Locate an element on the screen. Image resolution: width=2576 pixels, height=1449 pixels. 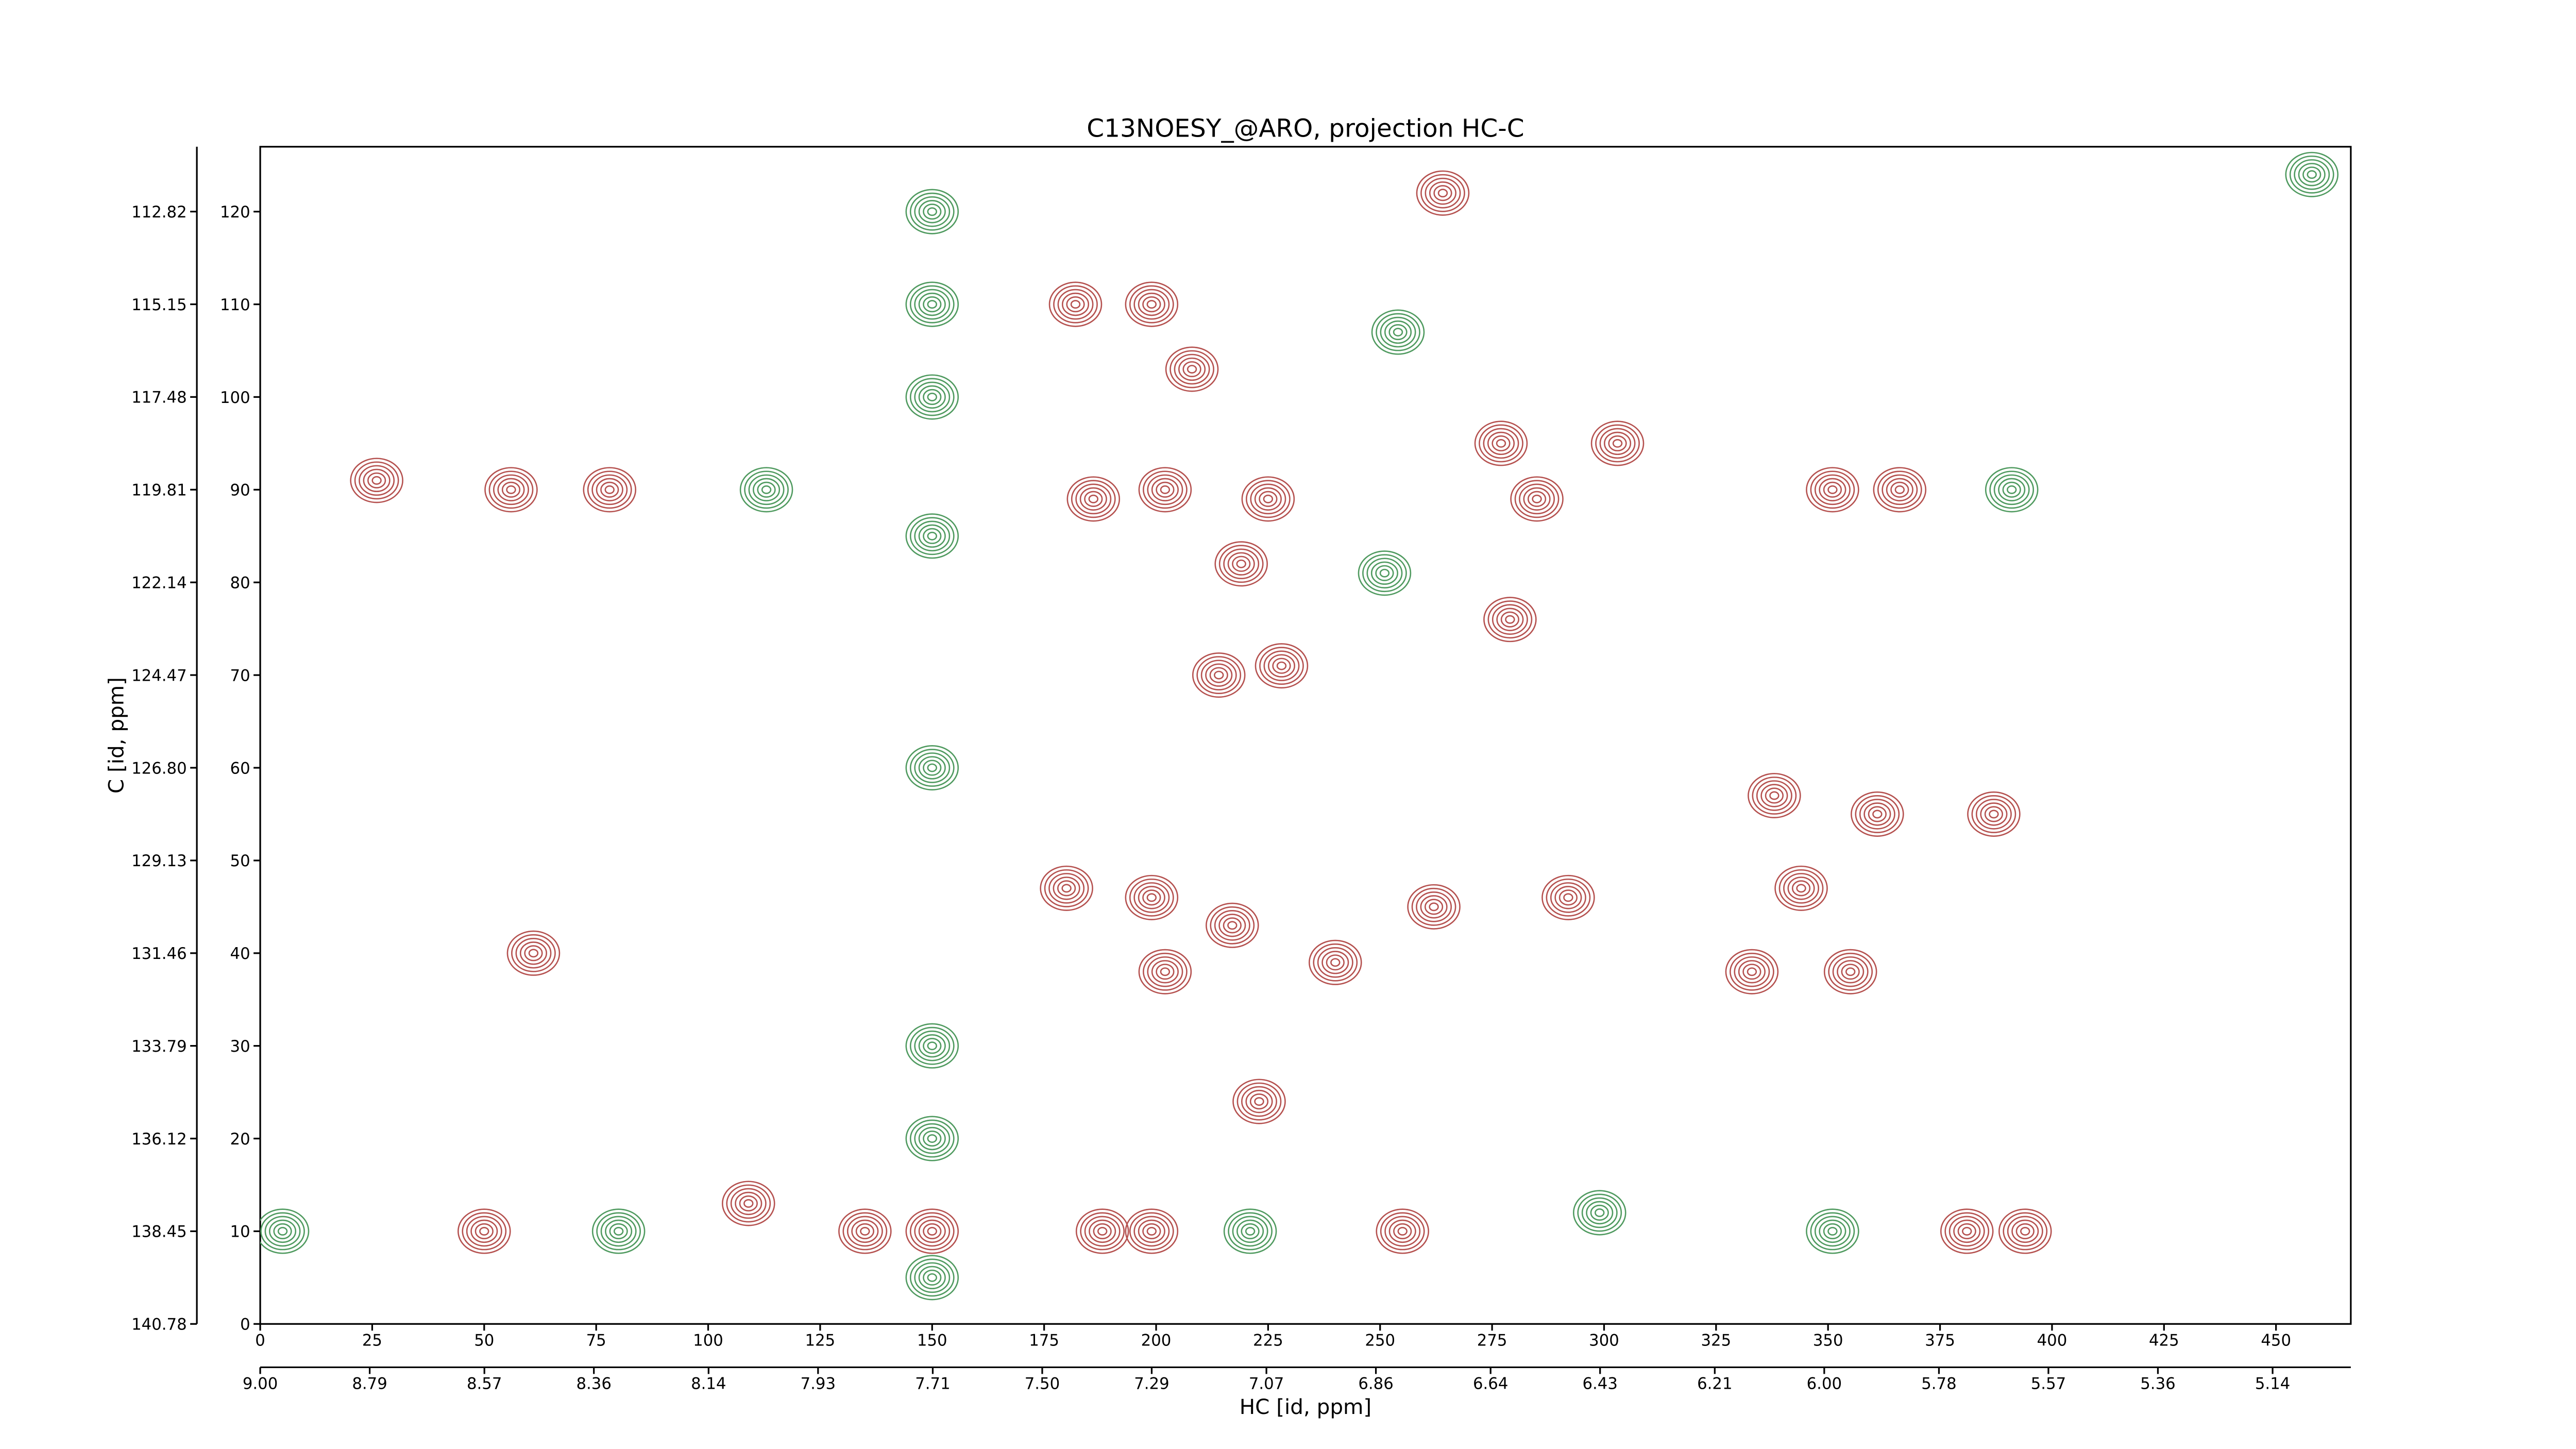
y-tick-label: 120 is located at coordinates (235, 212).